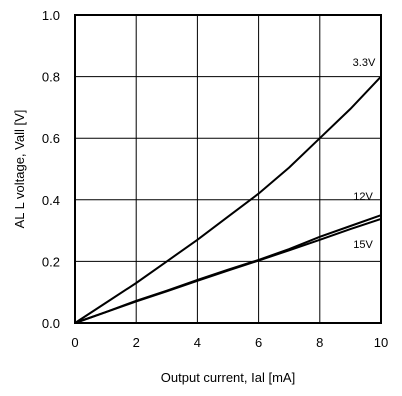 The width and height of the screenshot is (402, 396). Describe the element at coordinates (364, 63) in the screenshot. I see `series-label: 3.3V` at that location.